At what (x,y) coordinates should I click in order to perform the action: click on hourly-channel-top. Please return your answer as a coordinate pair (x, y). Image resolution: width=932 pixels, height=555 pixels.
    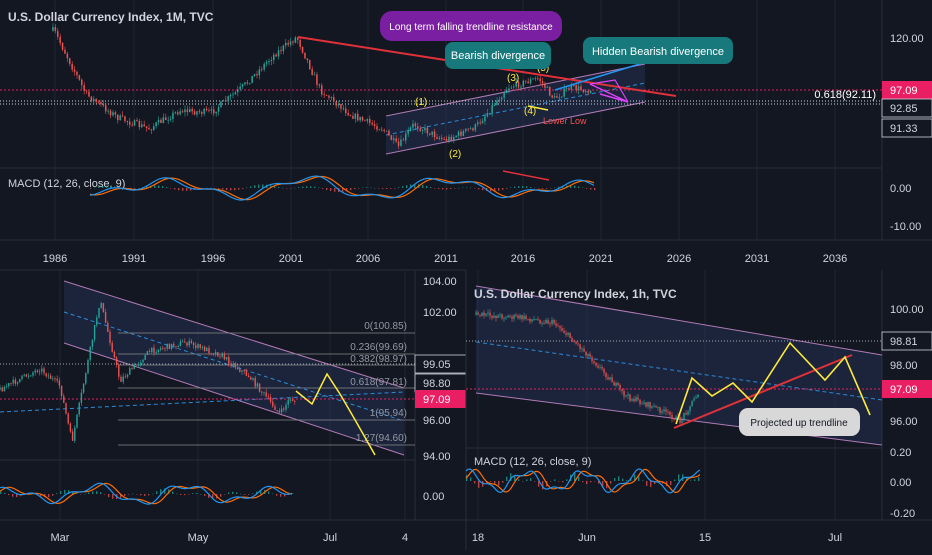
    Looking at the image, I should click on (679, 320).